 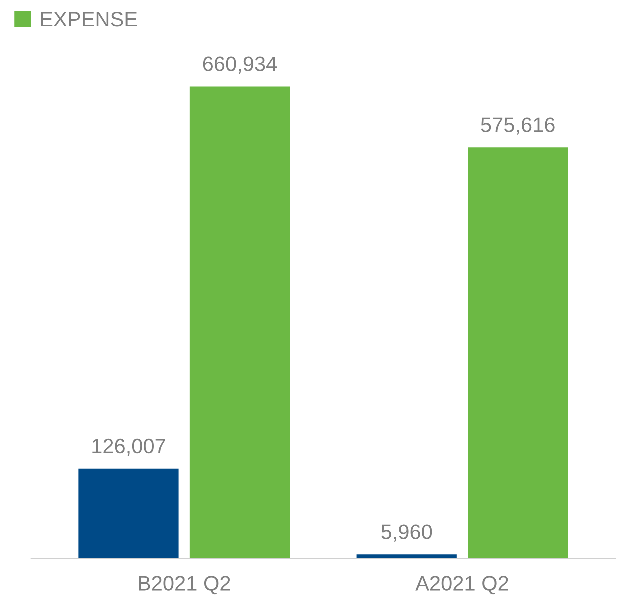 I want to click on x-tick-label: A2021 Q2, so click(x=462, y=585).